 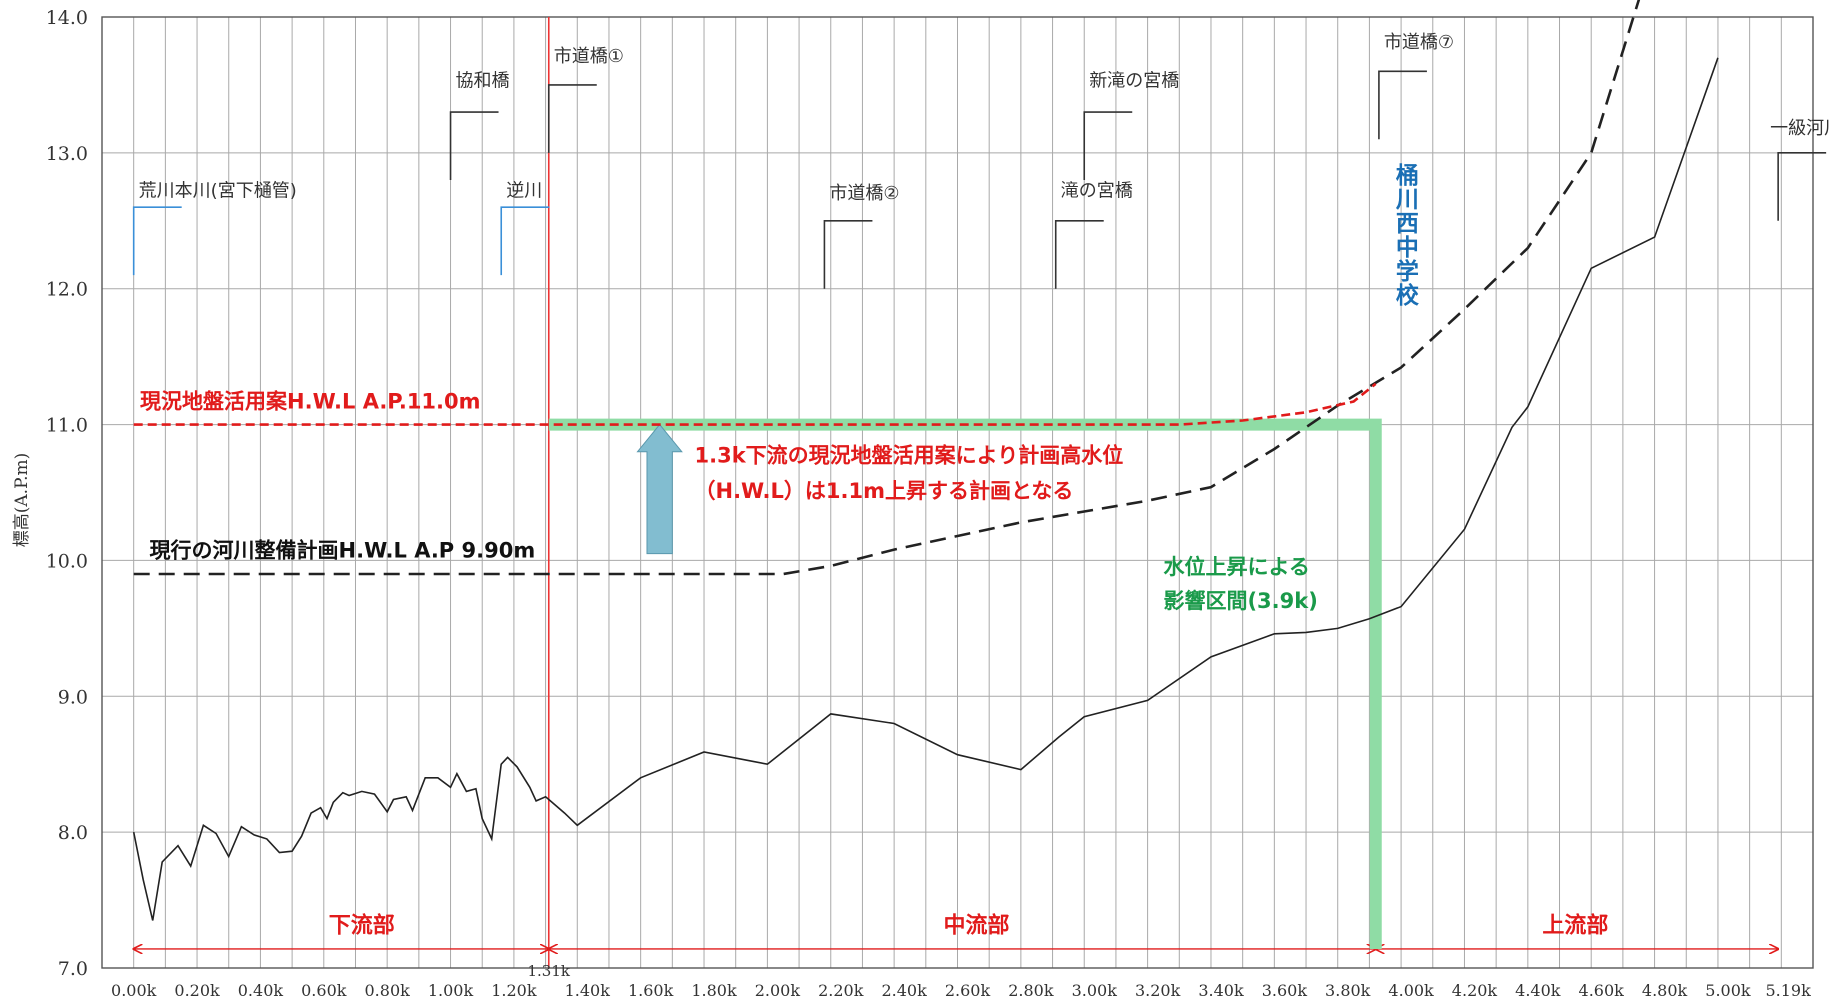 I want to click on x-tick-label: 2.40k, so click(x=904, y=990).